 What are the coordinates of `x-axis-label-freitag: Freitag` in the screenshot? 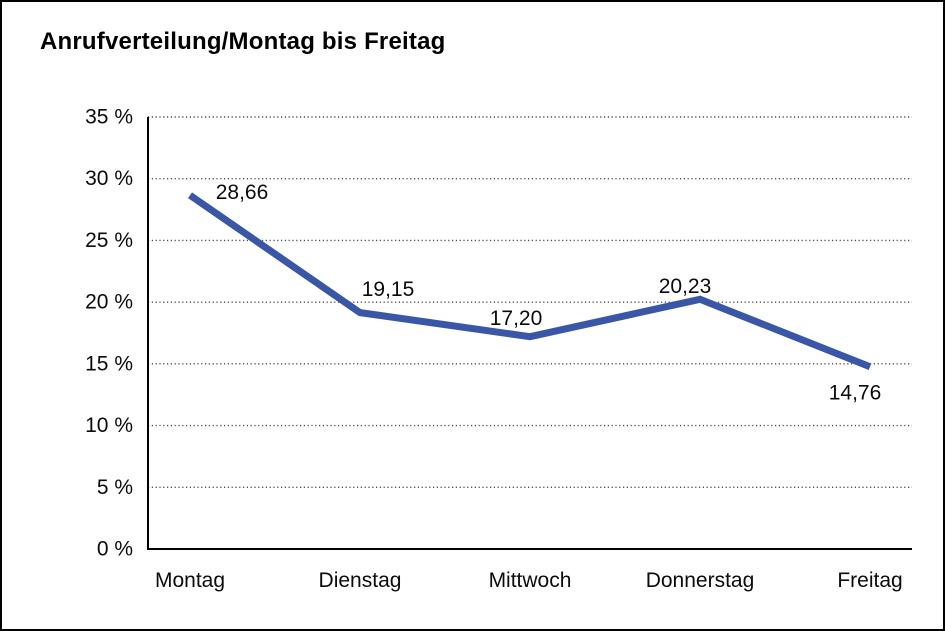 It's located at (869, 580).